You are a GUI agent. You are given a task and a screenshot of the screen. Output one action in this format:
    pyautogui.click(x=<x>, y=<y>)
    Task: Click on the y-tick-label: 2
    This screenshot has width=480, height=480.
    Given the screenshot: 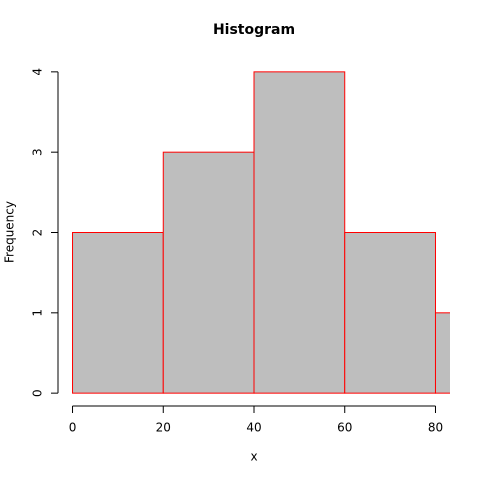 What is the action you would take?
    pyautogui.click(x=38, y=233)
    